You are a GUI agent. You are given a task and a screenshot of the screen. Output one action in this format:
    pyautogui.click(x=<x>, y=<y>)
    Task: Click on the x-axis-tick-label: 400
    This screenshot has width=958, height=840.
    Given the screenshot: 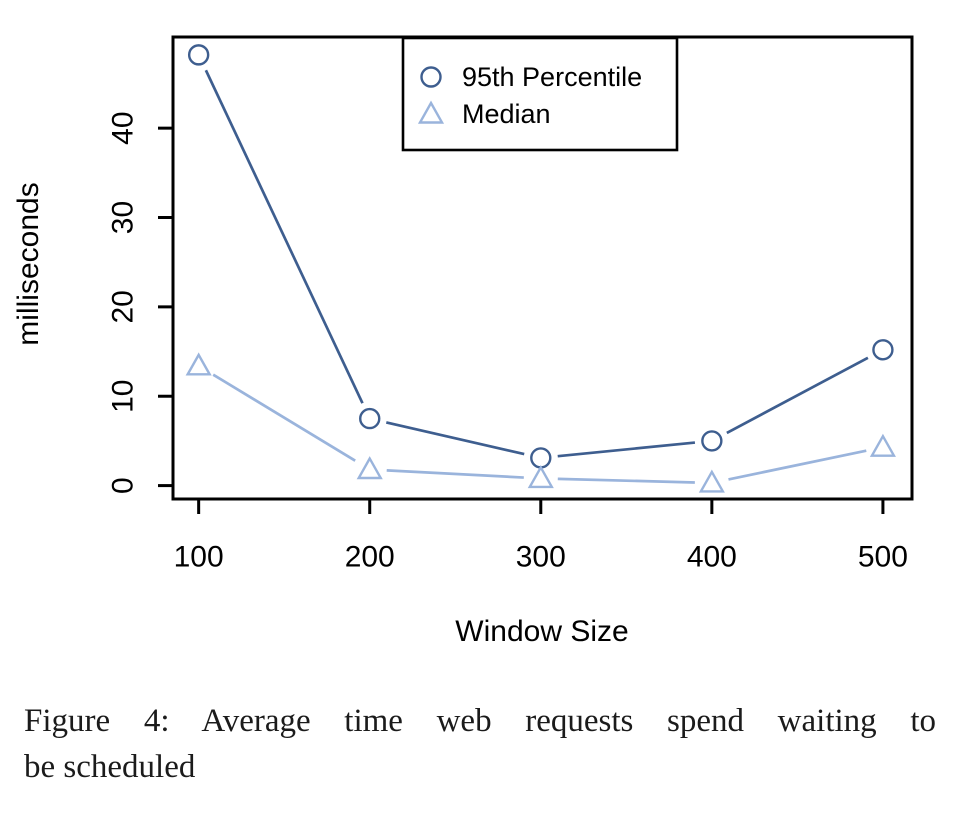 What is the action you would take?
    pyautogui.click(x=712, y=557)
    